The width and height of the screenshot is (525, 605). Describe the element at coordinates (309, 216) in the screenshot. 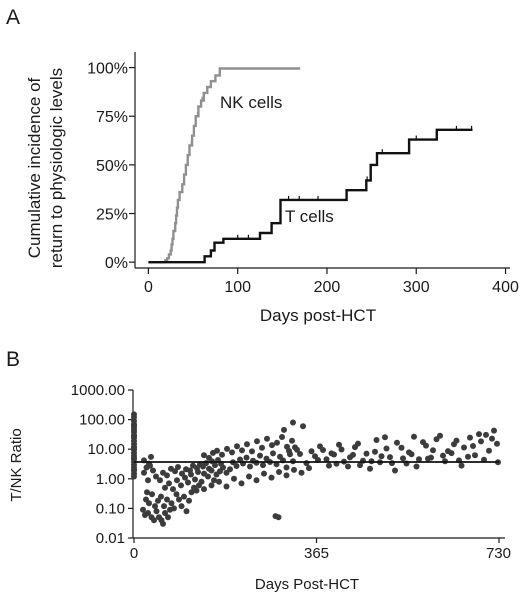

I see `series-label-t-cells: T cells` at that location.